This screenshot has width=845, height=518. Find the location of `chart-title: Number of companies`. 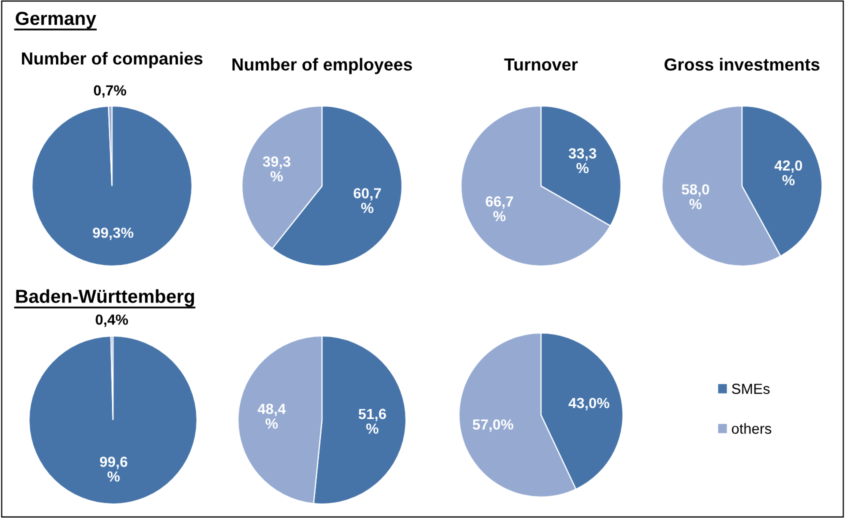

chart-title: Number of companies is located at coordinates (112, 60).